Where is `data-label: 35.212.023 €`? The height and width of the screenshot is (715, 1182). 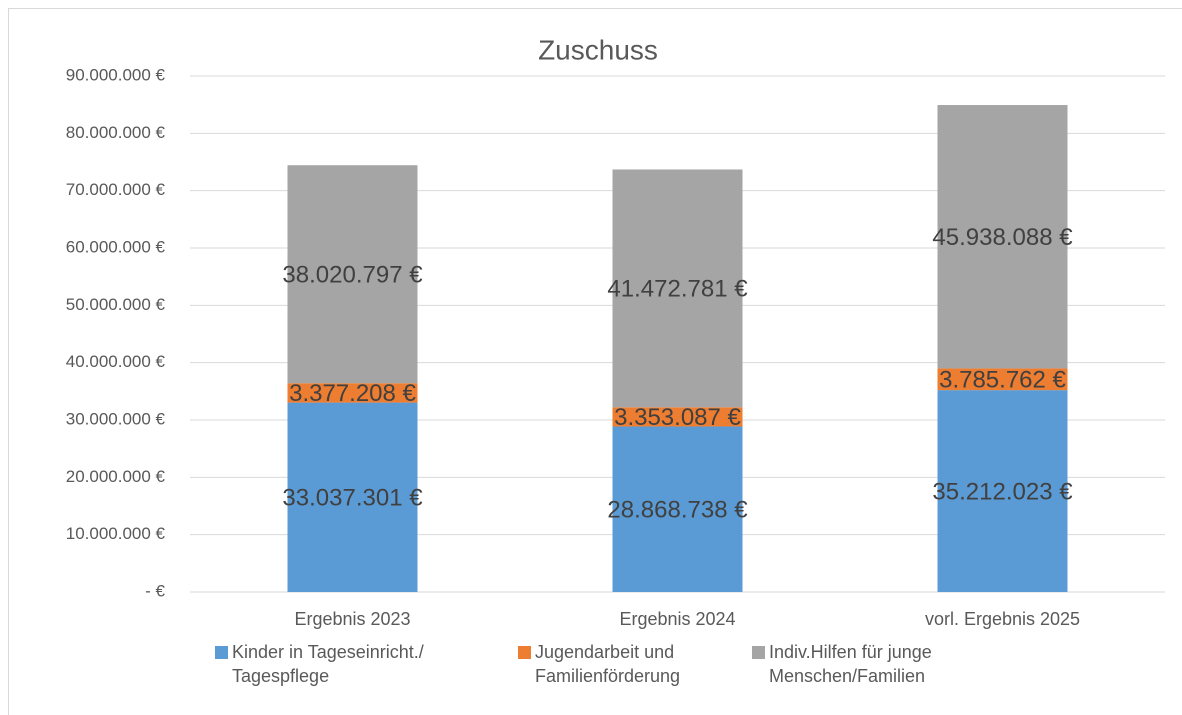 data-label: 35.212.023 € is located at coordinates (1002, 491).